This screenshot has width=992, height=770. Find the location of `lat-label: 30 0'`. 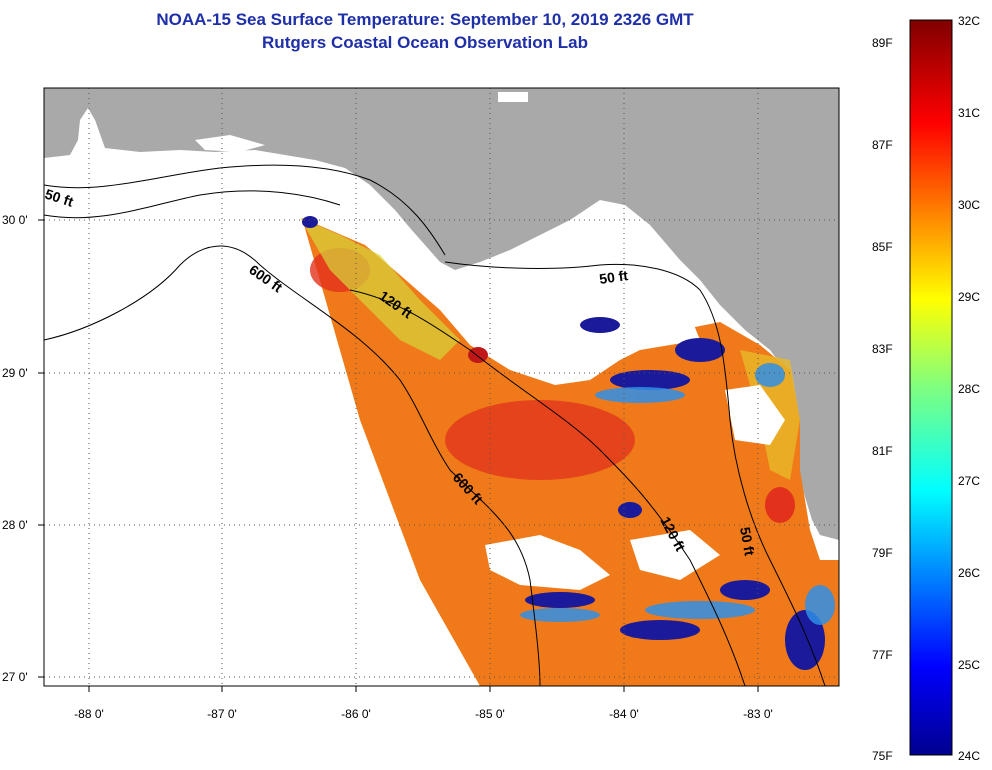

lat-label: 30 0' is located at coordinates (15, 220).